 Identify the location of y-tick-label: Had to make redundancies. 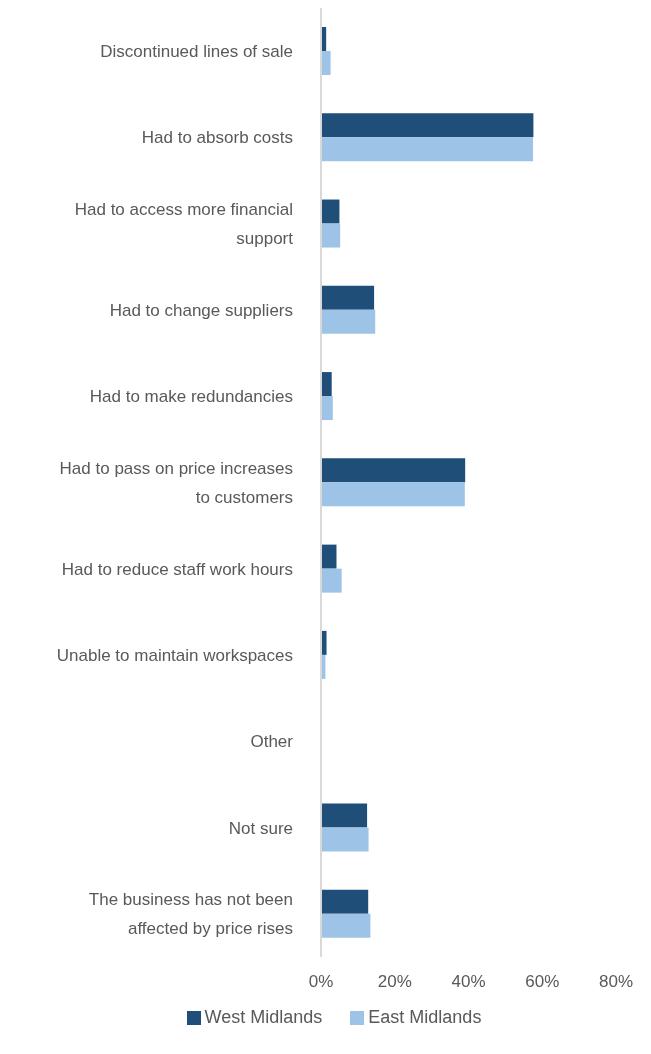
(191, 396).